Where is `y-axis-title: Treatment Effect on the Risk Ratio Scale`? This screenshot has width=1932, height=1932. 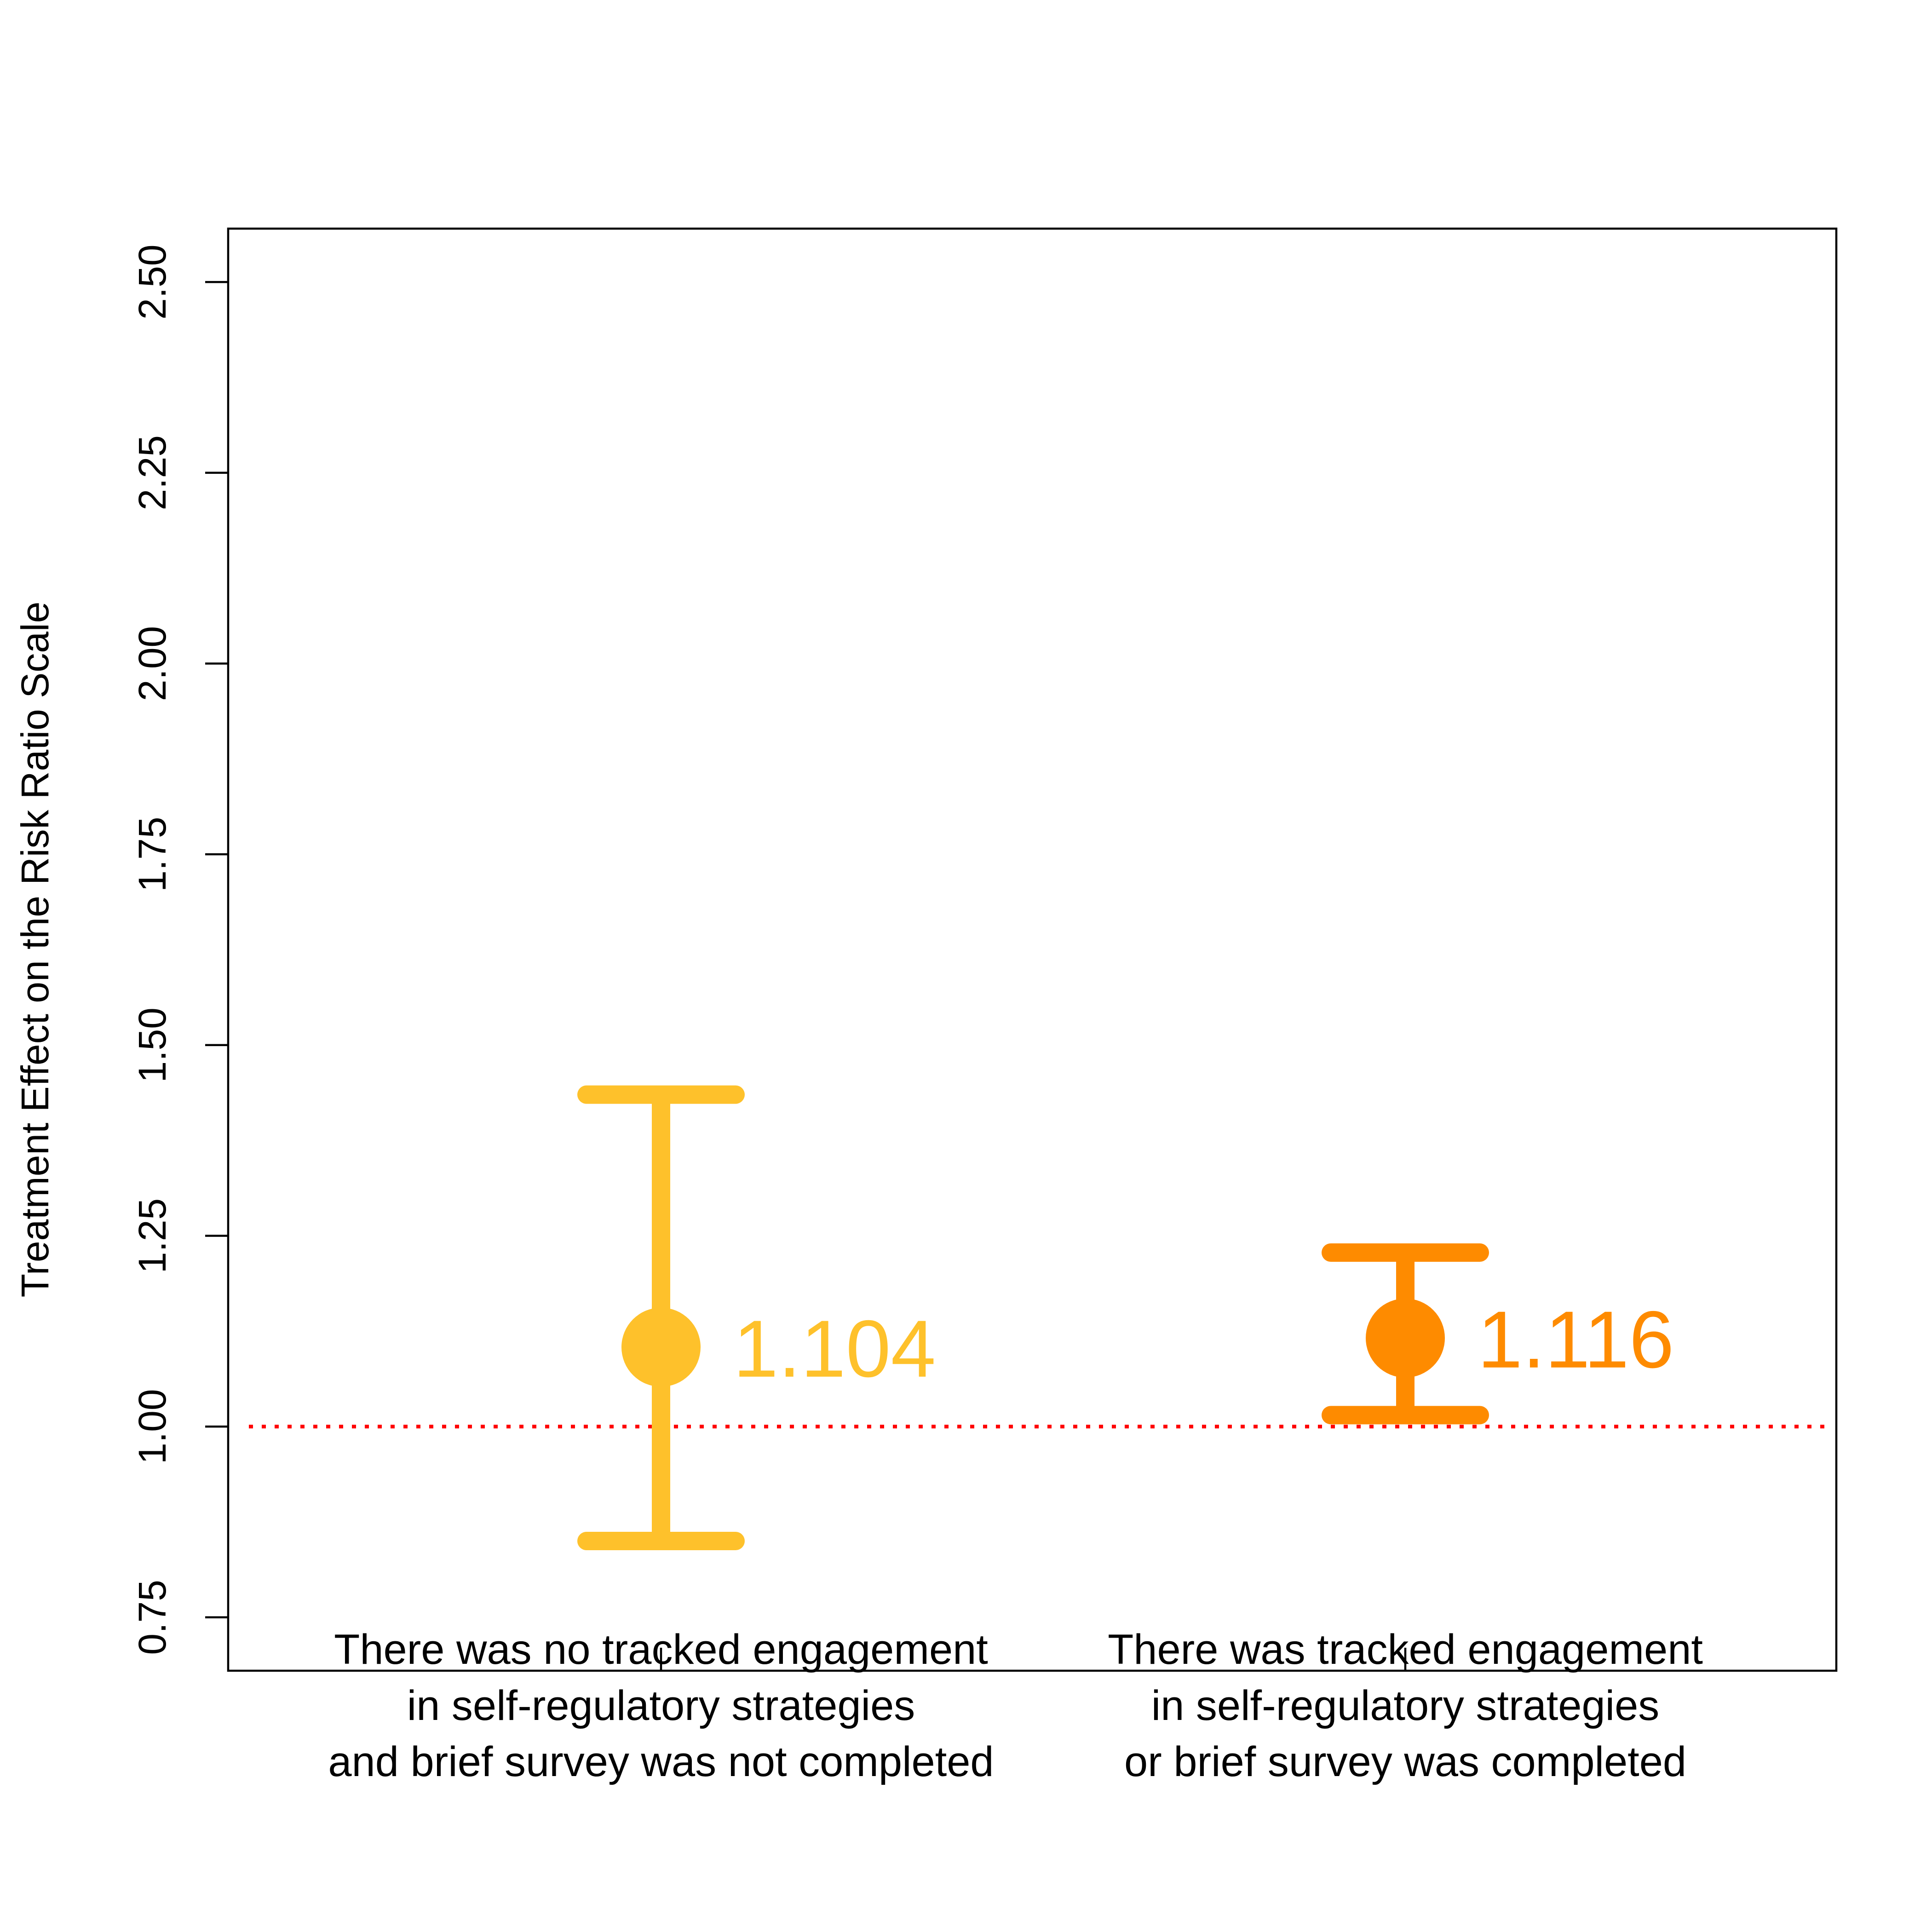
y-axis-title: Treatment Effect on the Risk Ratio Scale is located at coordinates (35, 950).